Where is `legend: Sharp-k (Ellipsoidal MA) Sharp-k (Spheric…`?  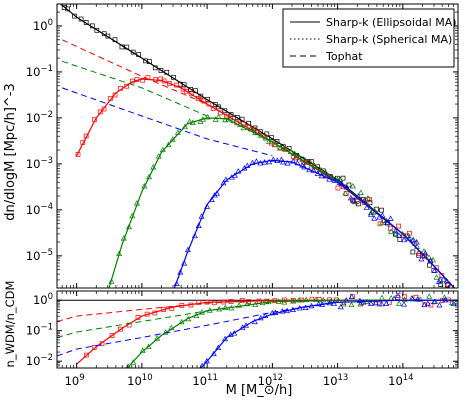
legend: Sharp-k (Ellipsoidal MA) Sharp-k (Spheric… is located at coordinates (369, 38).